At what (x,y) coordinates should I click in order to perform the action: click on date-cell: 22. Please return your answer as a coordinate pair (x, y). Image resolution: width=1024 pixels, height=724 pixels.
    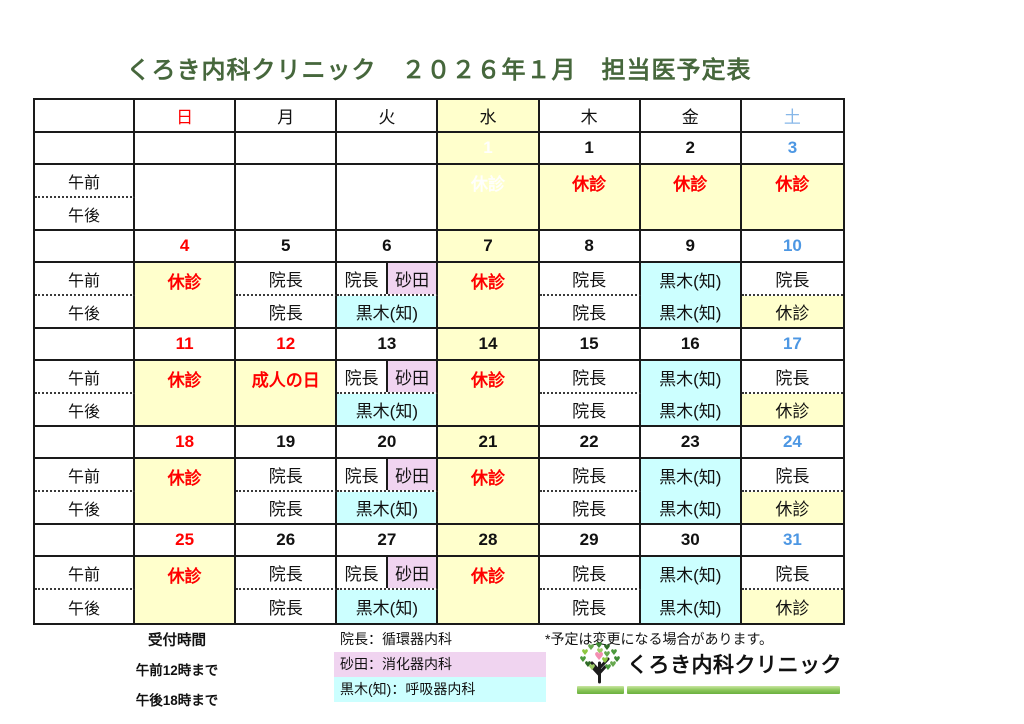
    Looking at the image, I should click on (590, 443).